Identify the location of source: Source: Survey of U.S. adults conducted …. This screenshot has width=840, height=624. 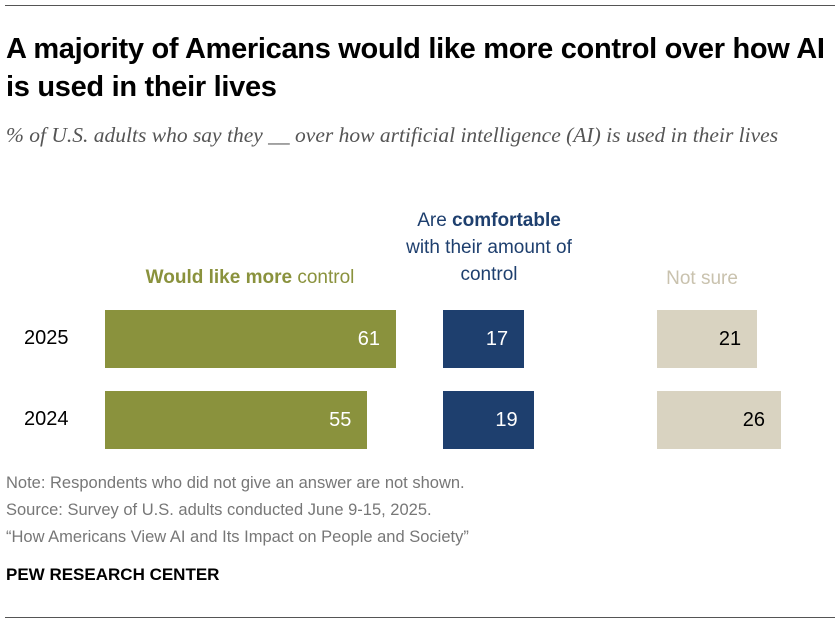
(219, 510).